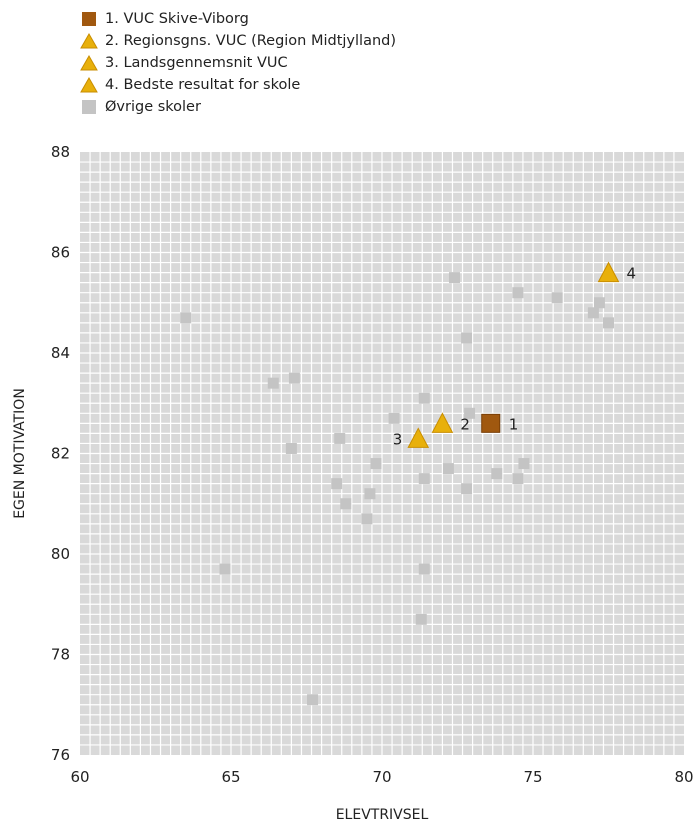 Image resolution: width=698 pixels, height=827 pixels. What do you see at coordinates (60, 554) in the screenshot?
I see `y-tick-label: 80` at bounding box center [60, 554].